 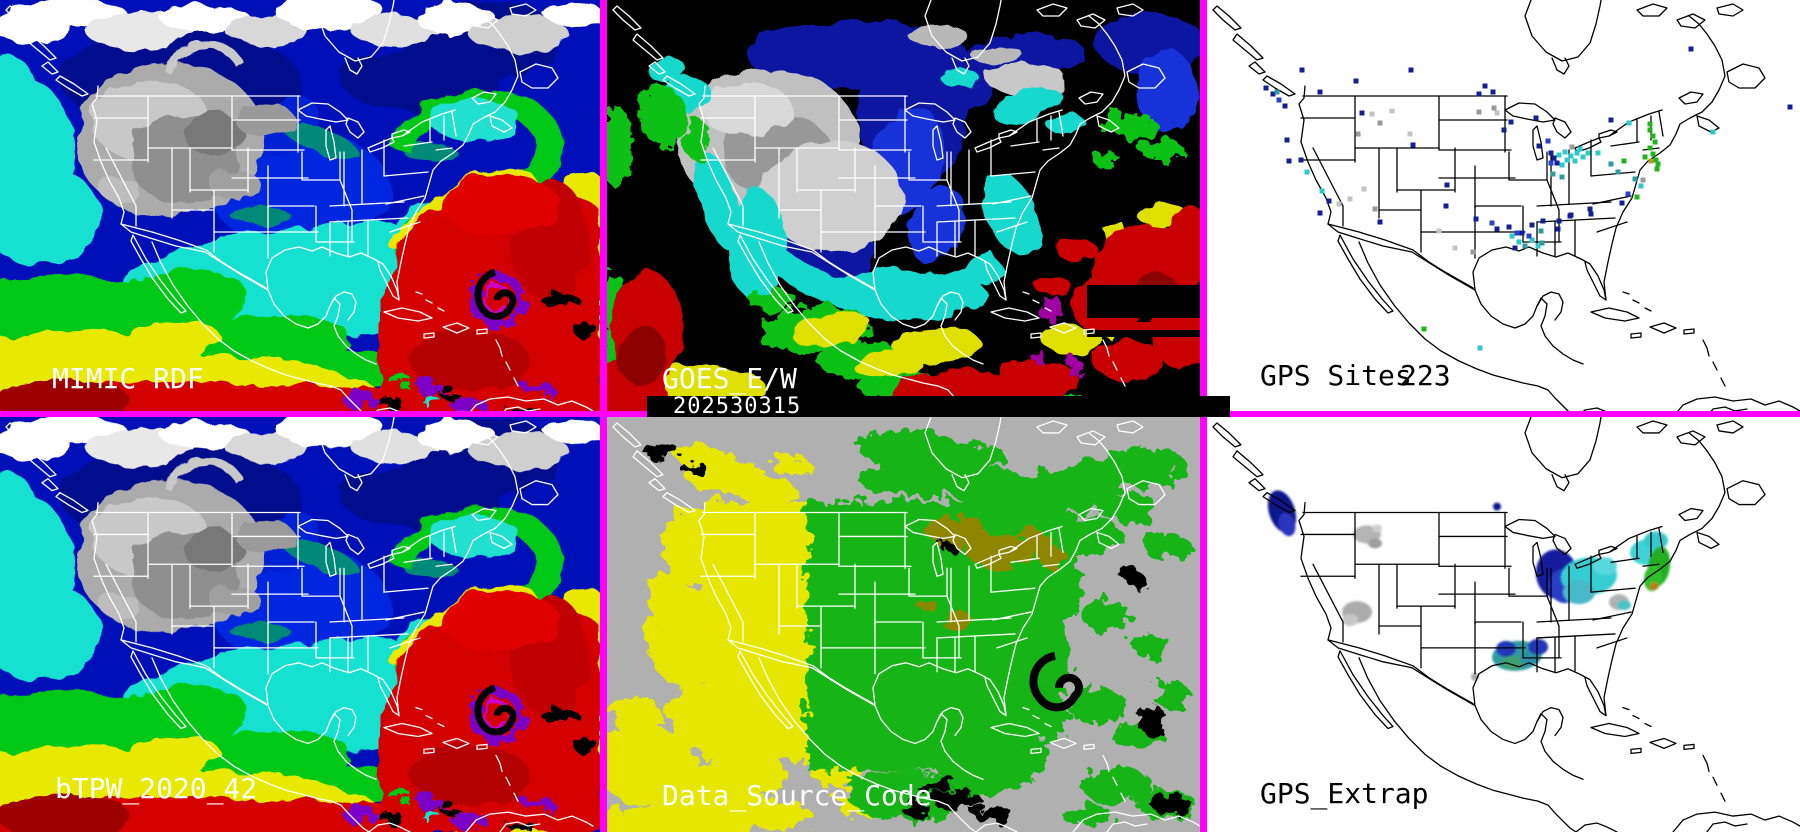 What do you see at coordinates (1056, 681) in the screenshot?
I see `hurricane-swirl-black` at bounding box center [1056, 681].